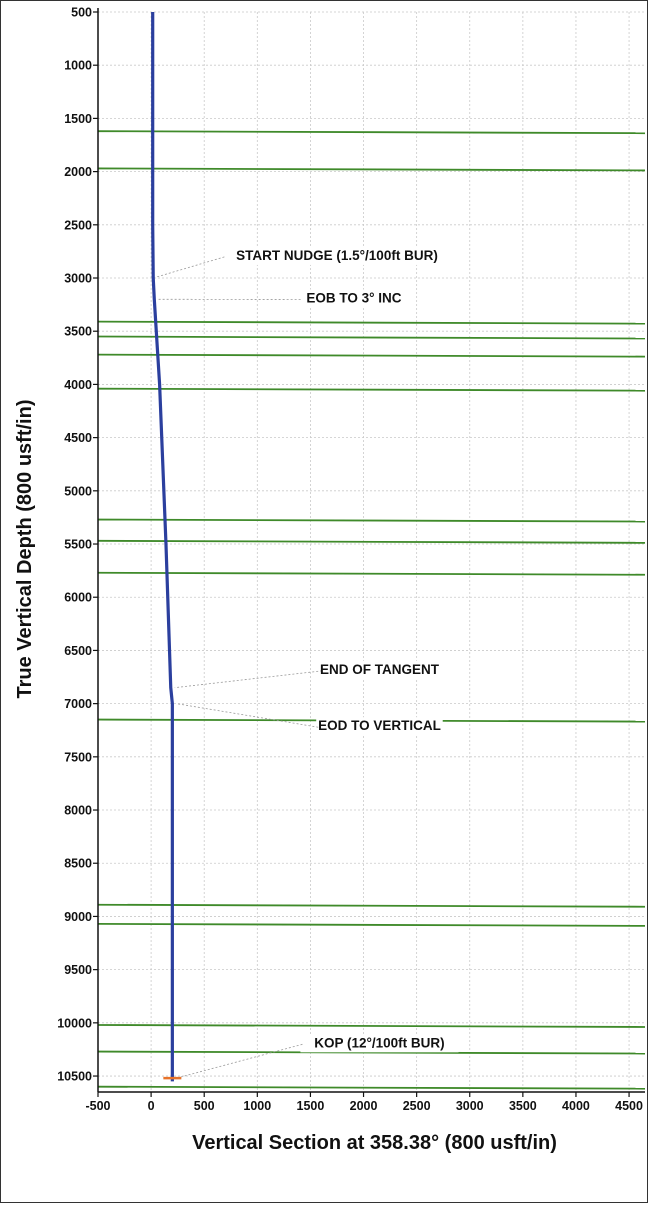 Image resolution: width=650 pixels, height=1205 pixels. What do you see at coordinates (364, 1106) in the screenshot?
I see `x-tick-label: 2000` at bounding box center [364, 1106].